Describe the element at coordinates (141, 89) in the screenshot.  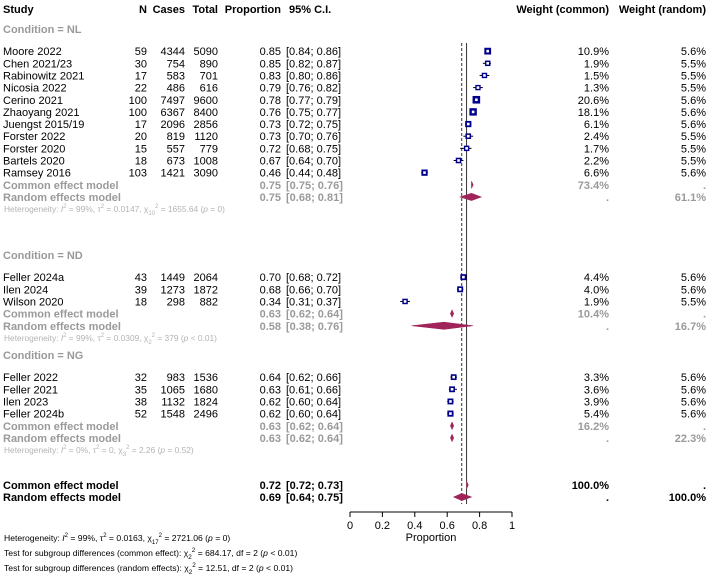
I see `study-n: 22` at that location.